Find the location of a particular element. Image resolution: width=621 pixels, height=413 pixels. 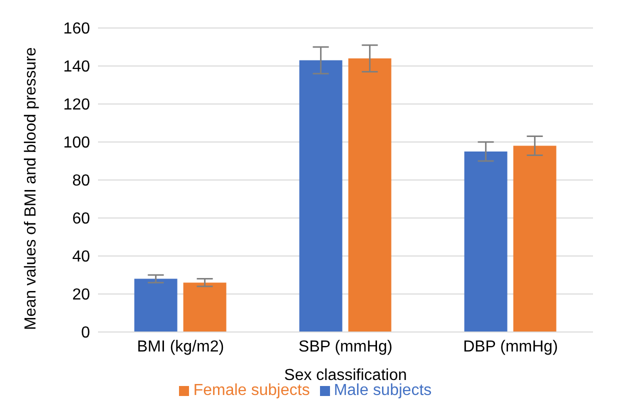

x-tick-label: DBP (mmHg) is located at coordinates (510, 347).